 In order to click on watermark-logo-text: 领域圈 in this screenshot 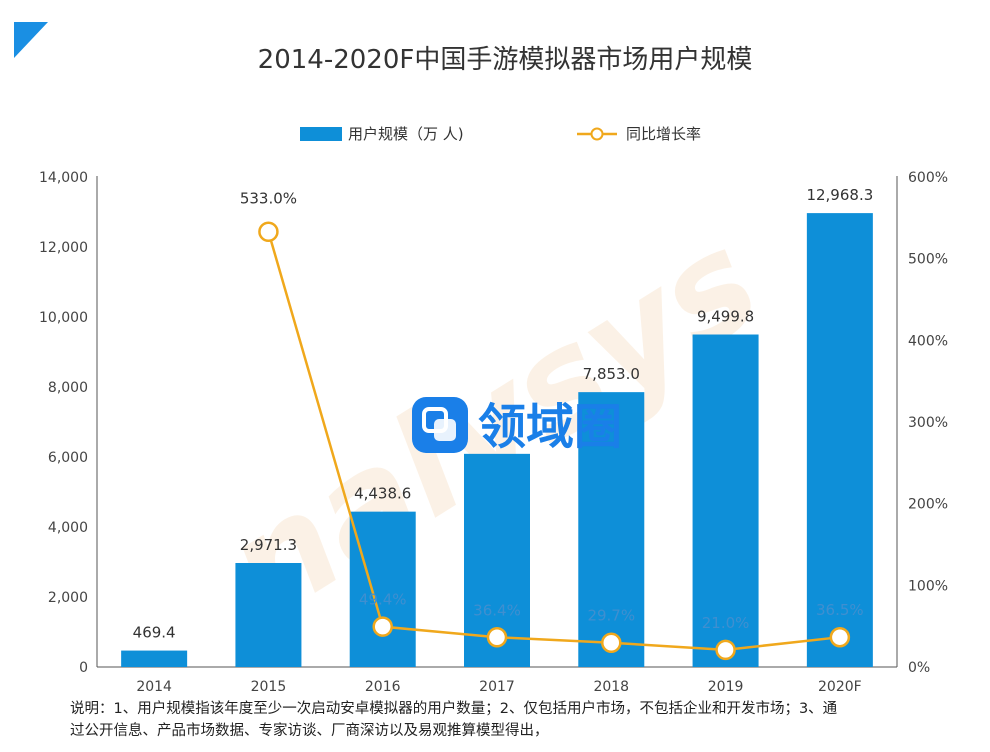, I will do `click(550, 427)`.